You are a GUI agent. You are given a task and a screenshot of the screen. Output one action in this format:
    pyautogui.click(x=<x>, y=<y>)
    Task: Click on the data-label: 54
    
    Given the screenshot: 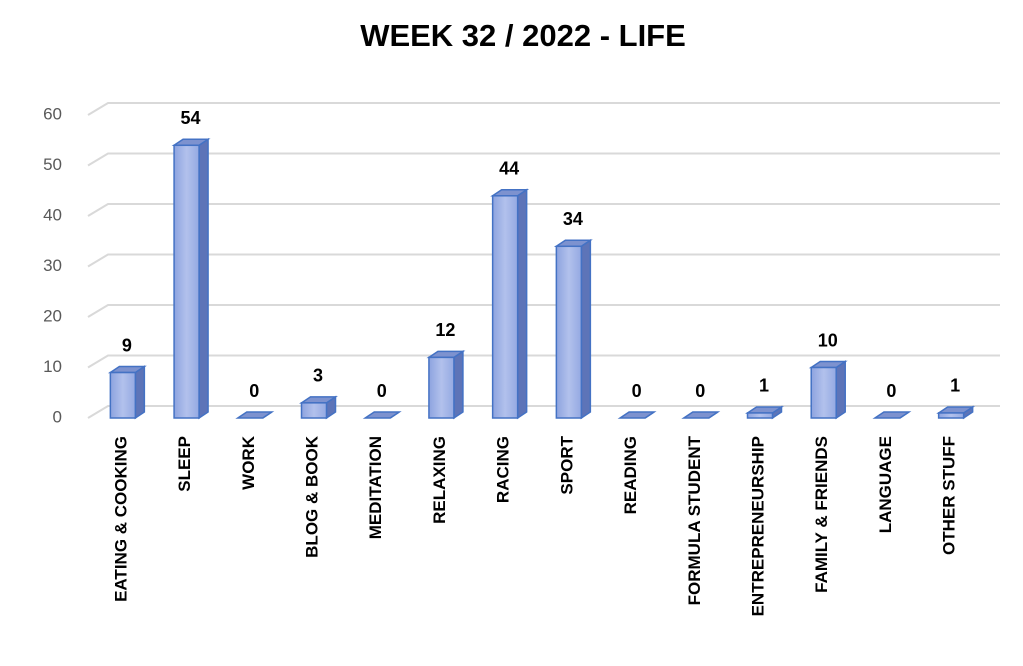 What is the action you would take?
    pyautogui.click(x=191, y=118)
    